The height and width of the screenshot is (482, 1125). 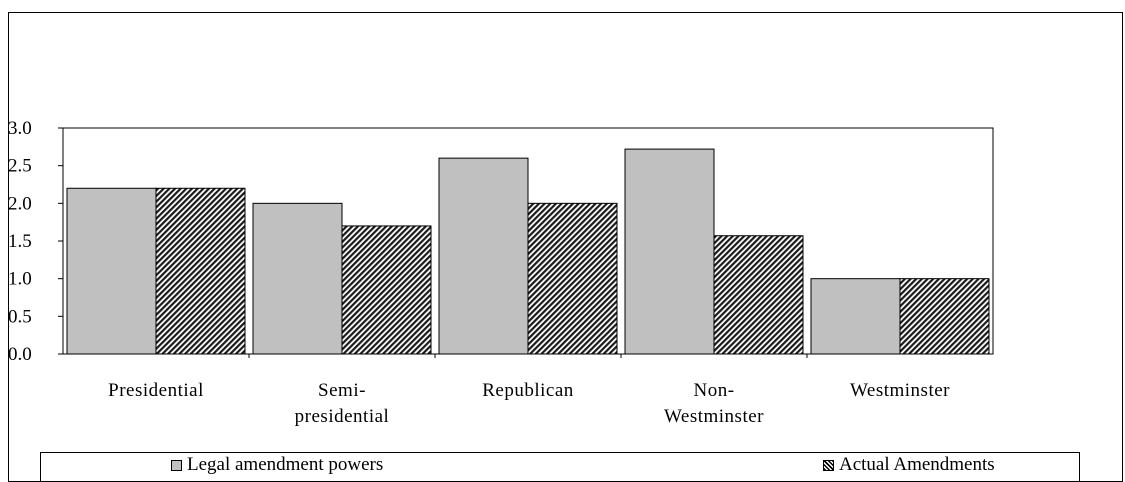 What do you see at coordinates (713, 390) in the screenshot?
I see `x-category-label: Non-` at bounding box center [713, 390].